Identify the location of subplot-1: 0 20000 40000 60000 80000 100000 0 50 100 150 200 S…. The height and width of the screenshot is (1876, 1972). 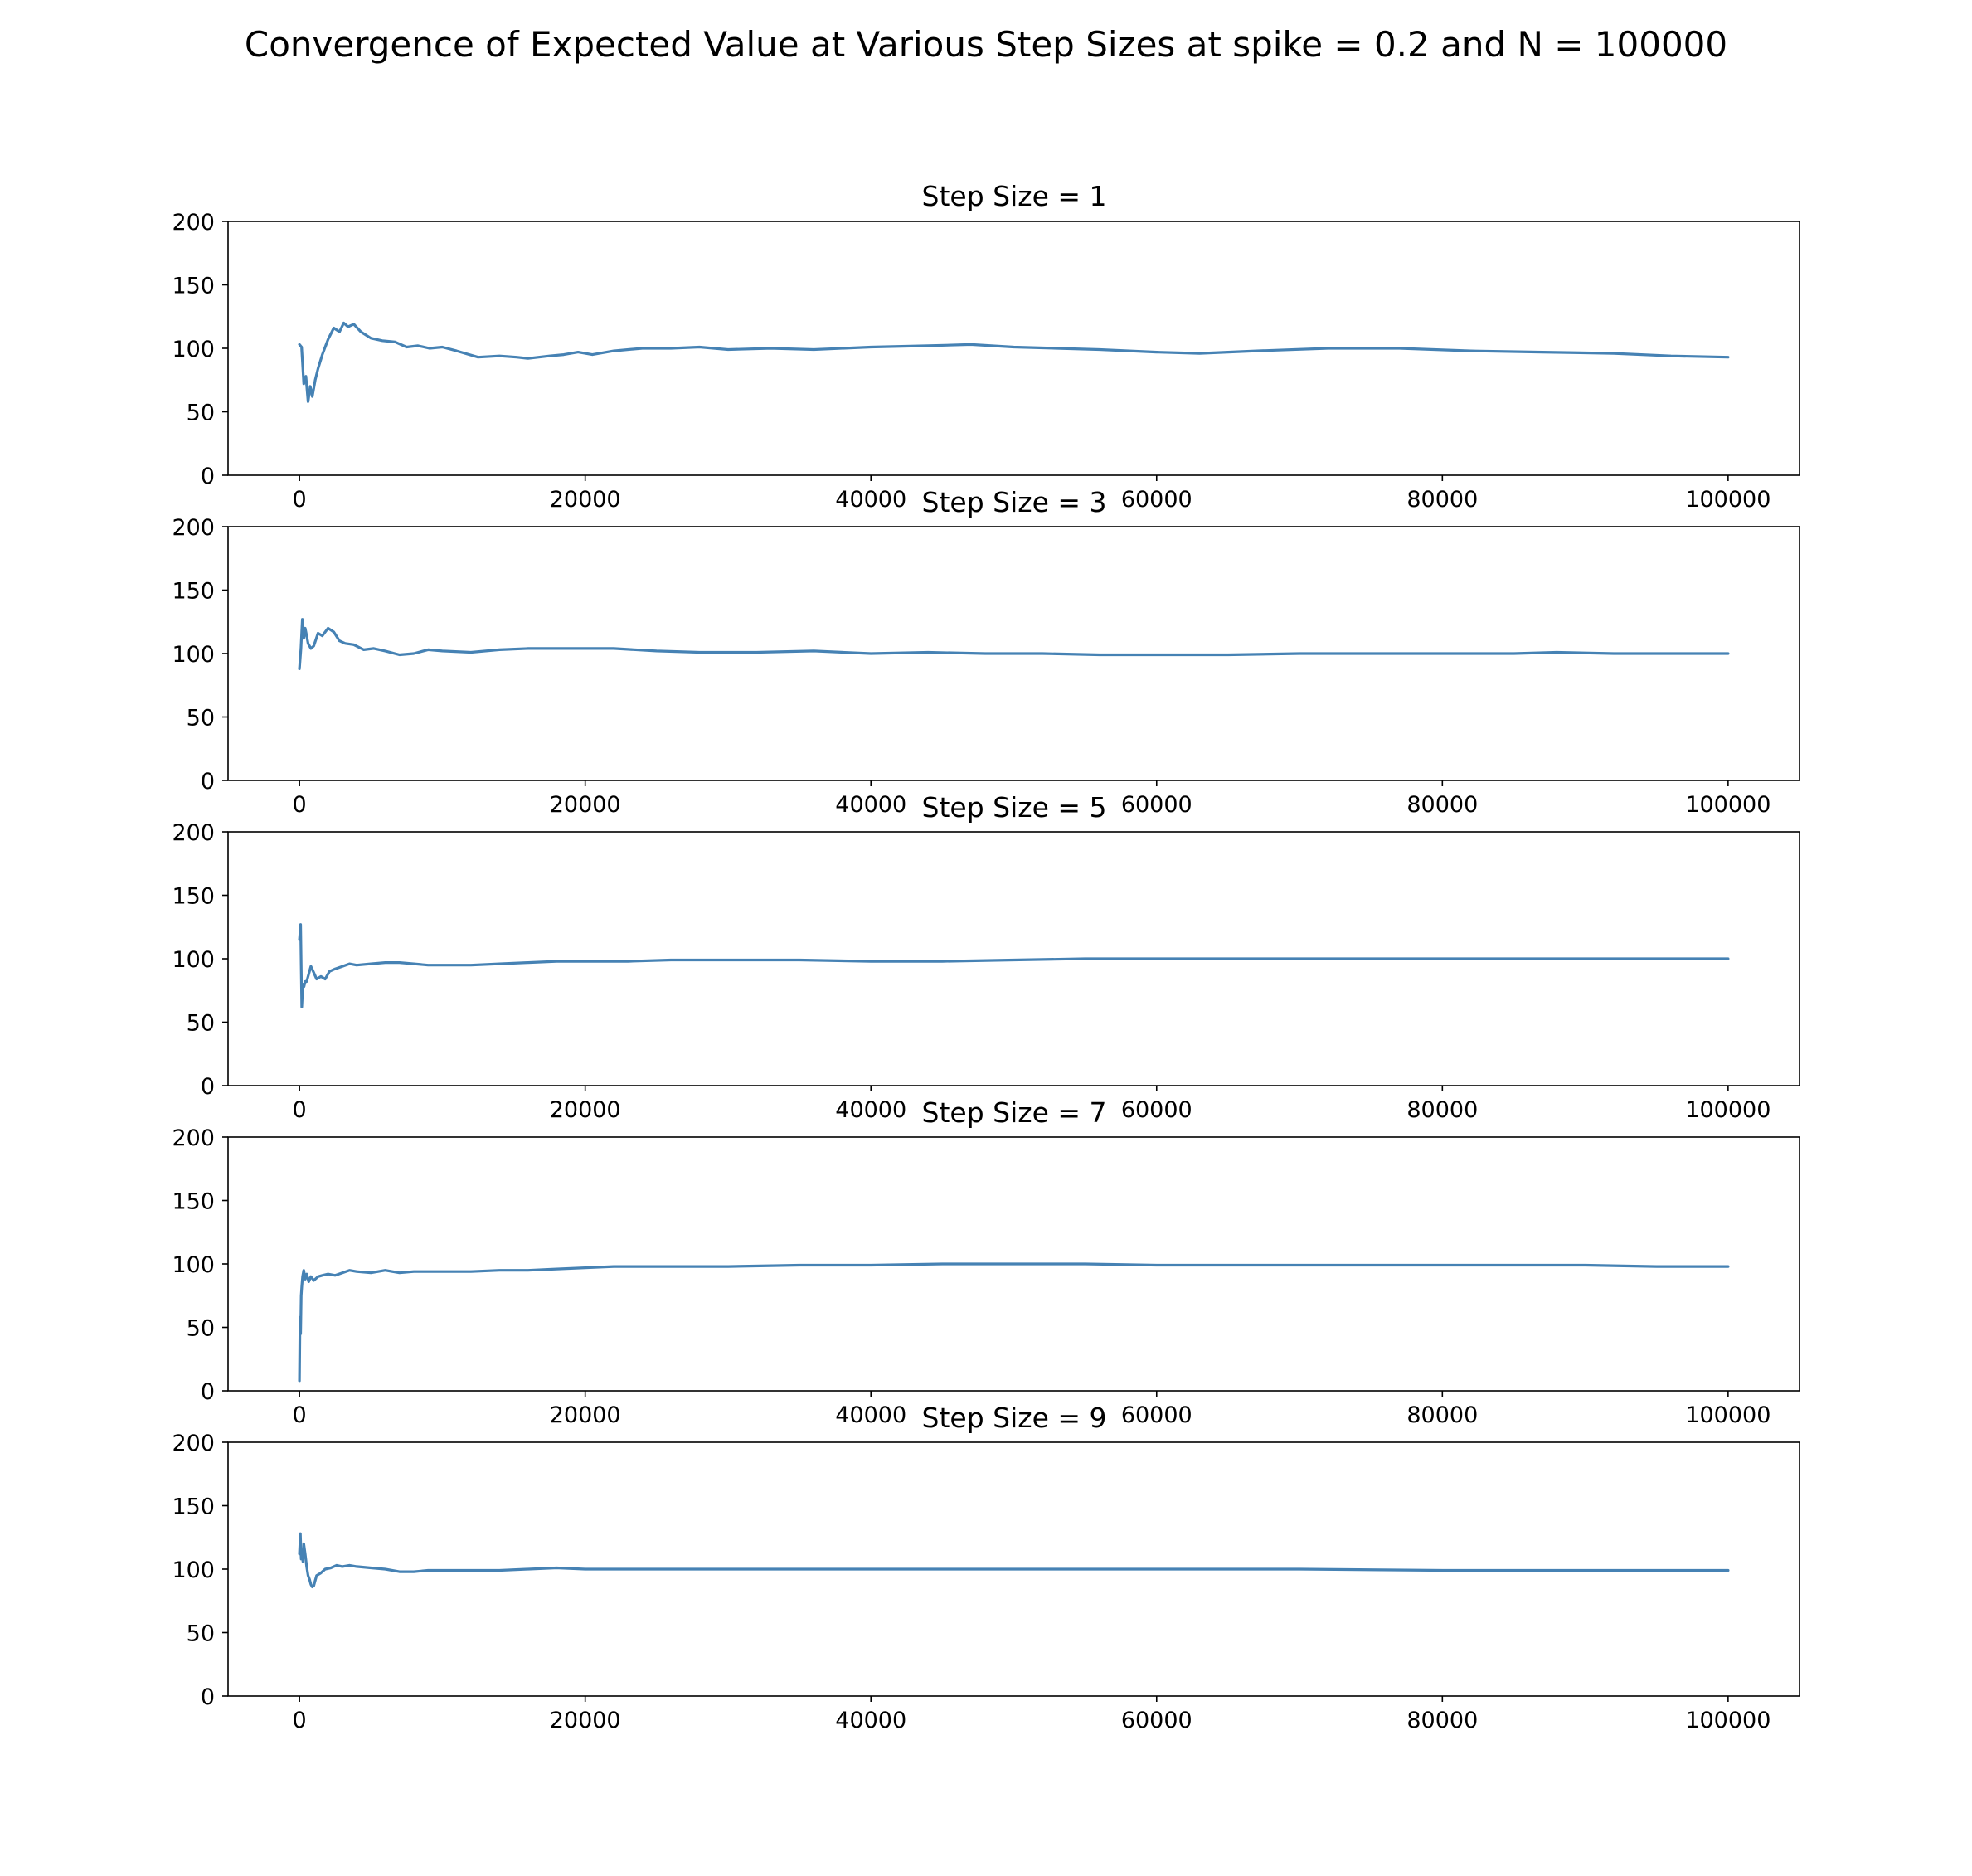
(986, 346).